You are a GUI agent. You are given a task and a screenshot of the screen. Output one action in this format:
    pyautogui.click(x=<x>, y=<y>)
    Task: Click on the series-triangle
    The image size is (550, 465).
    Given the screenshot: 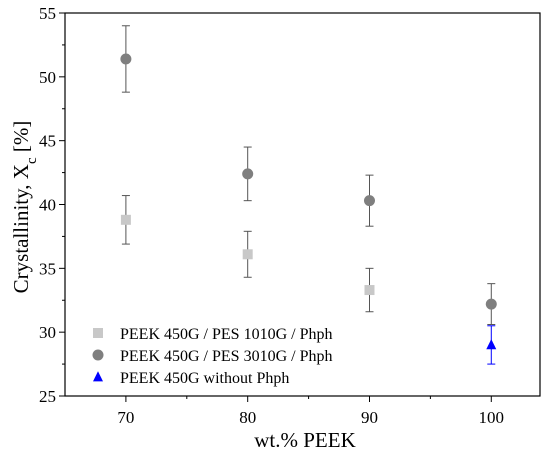 What is the action you would take?
    pyautogui.click(x=491, y=345)
    